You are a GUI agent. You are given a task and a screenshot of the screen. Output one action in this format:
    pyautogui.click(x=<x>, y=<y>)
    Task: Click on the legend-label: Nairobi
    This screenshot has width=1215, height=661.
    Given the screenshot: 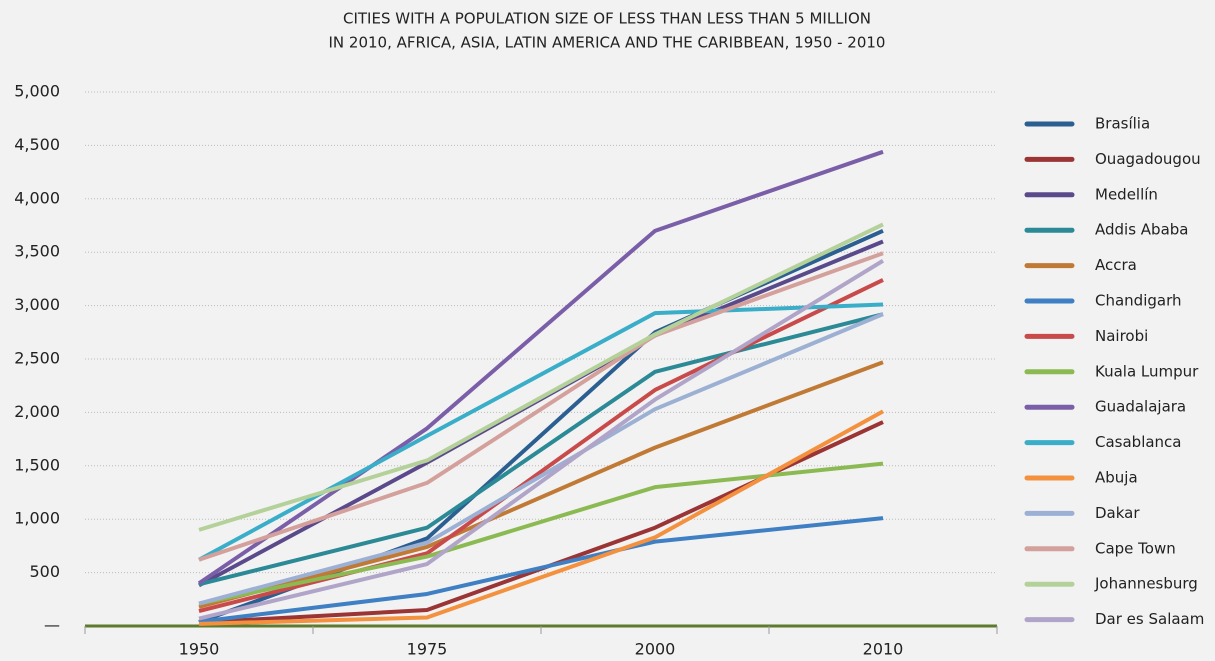 What is the action you would take?
    pyautogui.click(x=1121, y=336)
    